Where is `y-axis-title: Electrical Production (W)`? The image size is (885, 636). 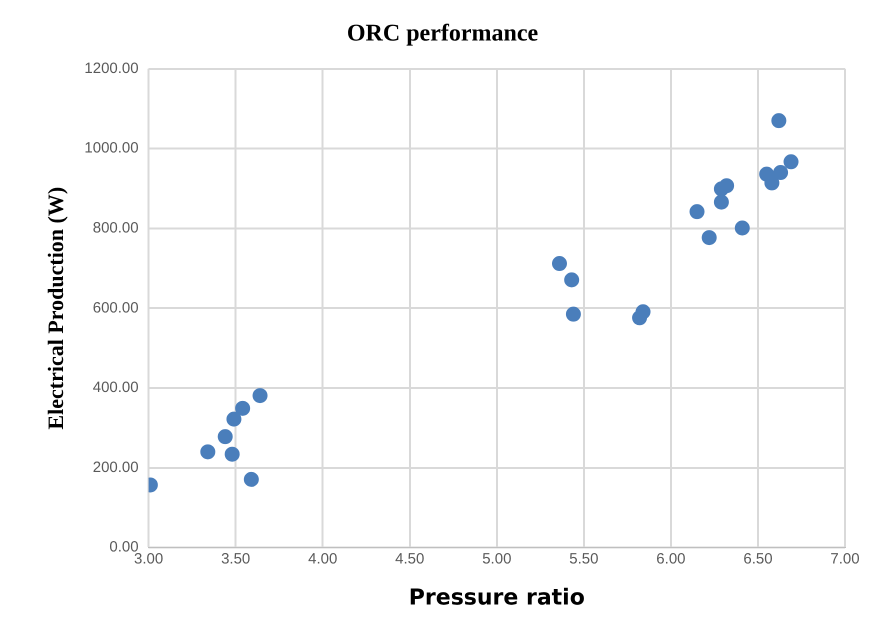 y-axis-title: Electrical Production (W) is located at coordinates (55, 308).